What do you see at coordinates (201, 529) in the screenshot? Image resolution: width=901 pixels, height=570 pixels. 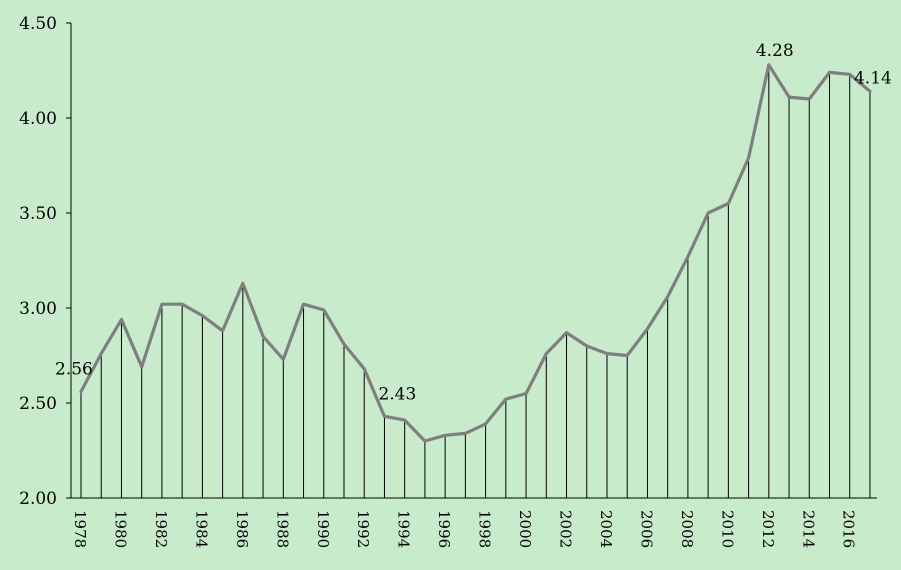 I see `x-tick-label: 1984` at bounding box center [201, 529].